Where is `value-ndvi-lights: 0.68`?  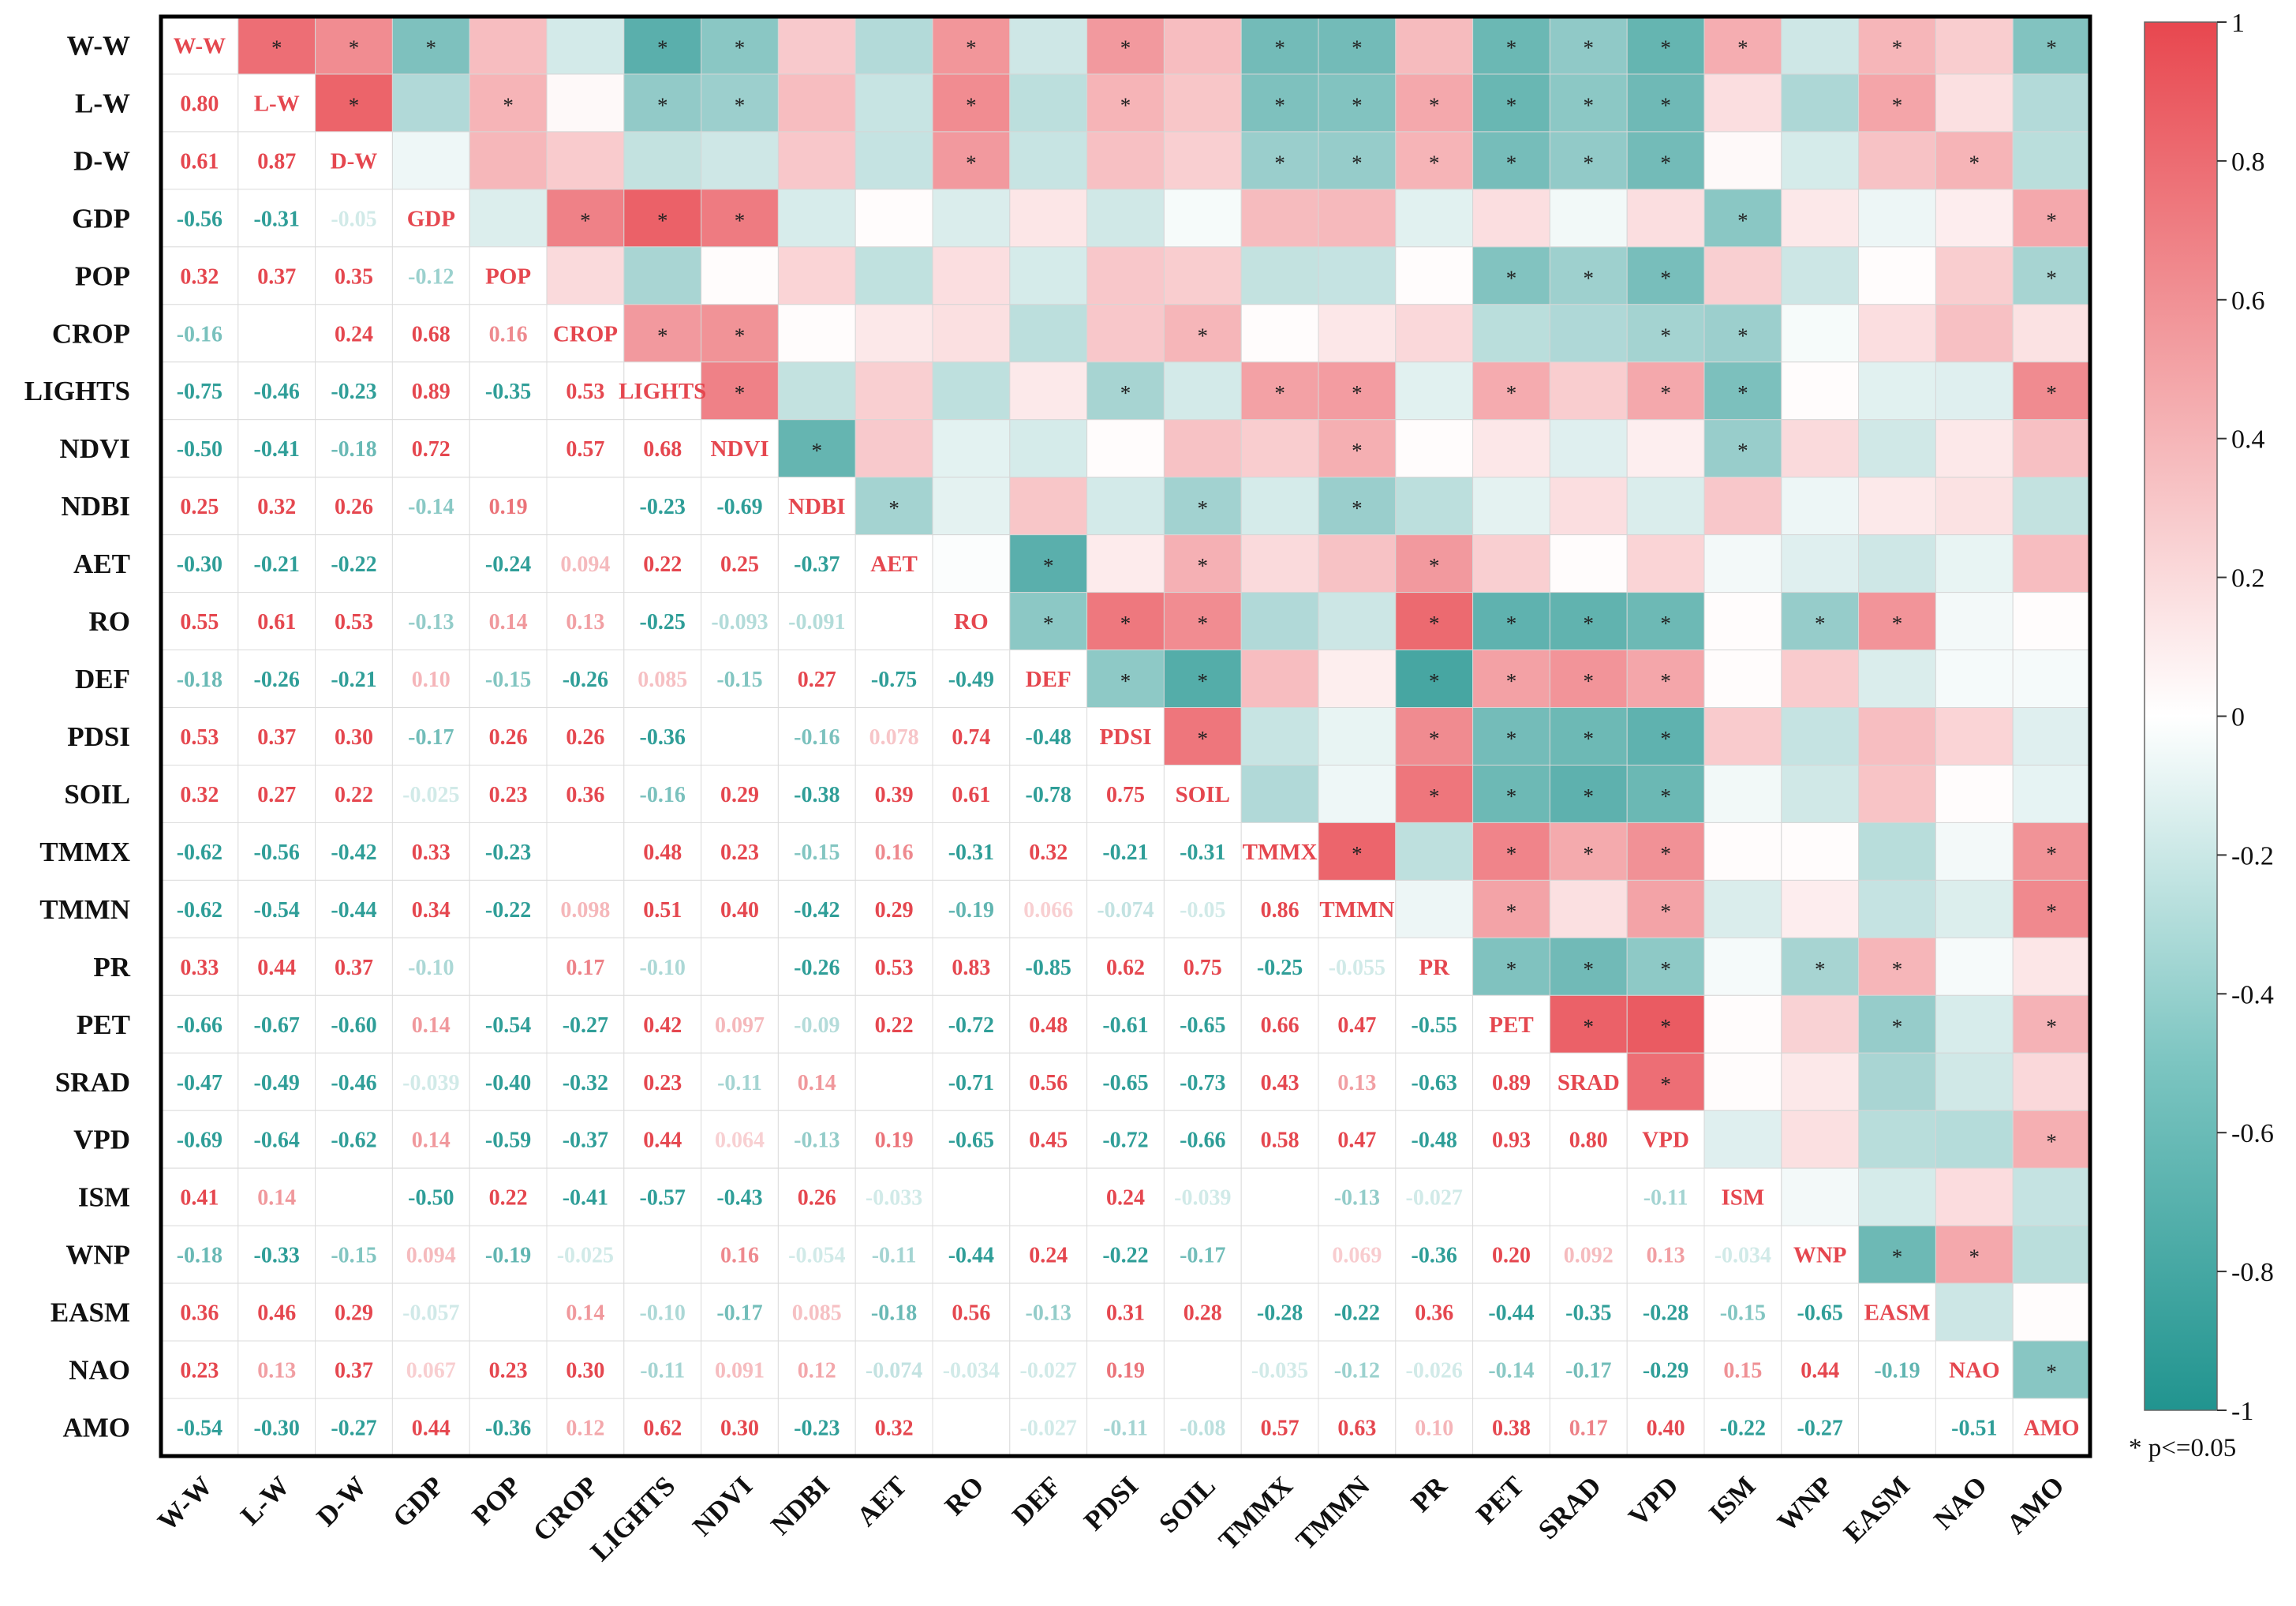
value-ndvi-lights: 0.68 is located at coordinates (662, 449).